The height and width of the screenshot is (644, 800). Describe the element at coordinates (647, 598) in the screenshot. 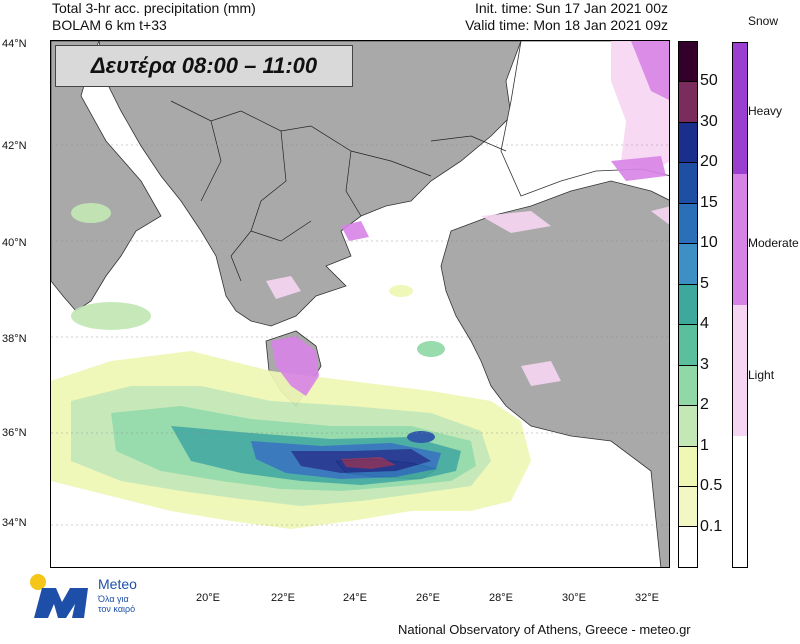

I see `lon-label: 32°E` at that location.